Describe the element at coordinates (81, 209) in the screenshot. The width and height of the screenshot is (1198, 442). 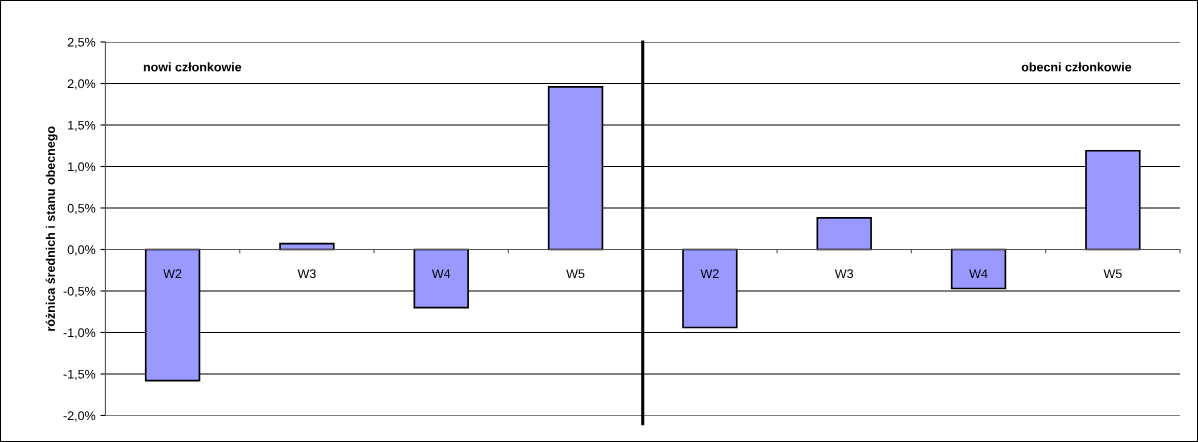
I see `y-tick-label: 0,5%` at that location.